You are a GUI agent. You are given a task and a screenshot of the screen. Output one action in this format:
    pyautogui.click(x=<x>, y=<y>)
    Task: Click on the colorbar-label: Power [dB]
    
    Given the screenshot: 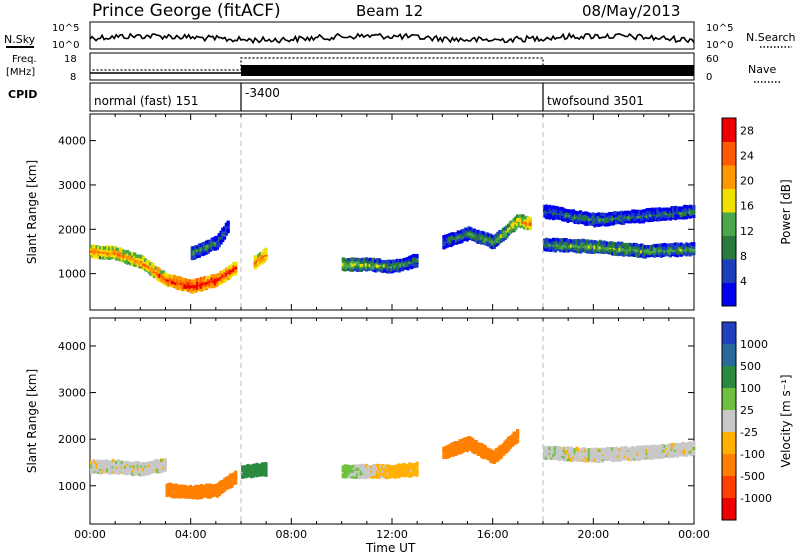 What is the action you would take?
    pyautogui.click(x=786, y=211)
    